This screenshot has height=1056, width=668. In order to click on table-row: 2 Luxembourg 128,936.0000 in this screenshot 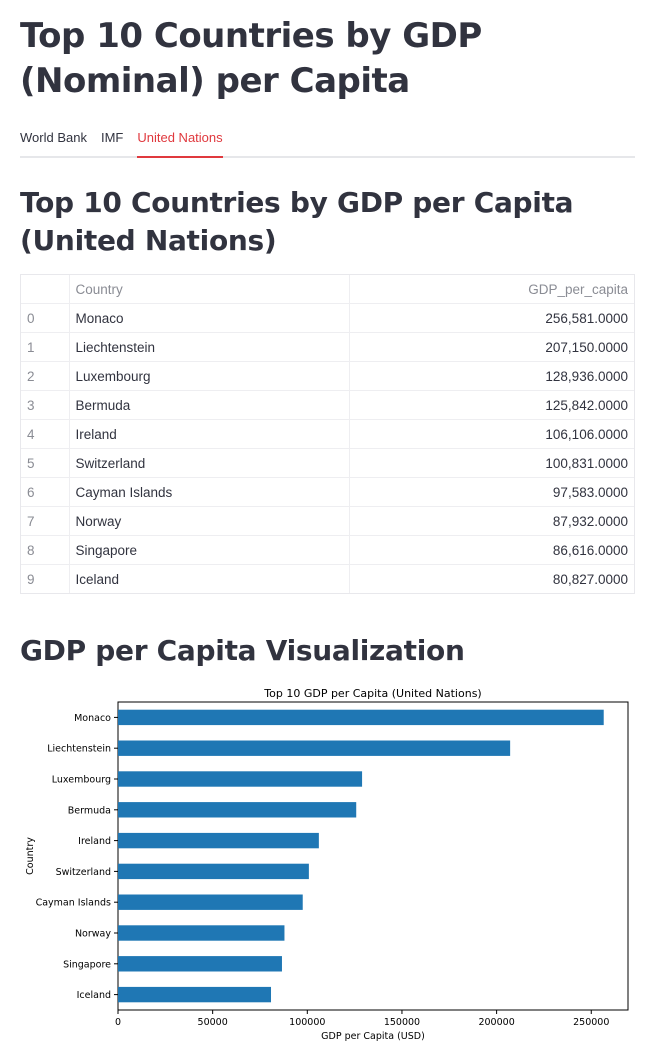, I will do `click(327, 376)`.